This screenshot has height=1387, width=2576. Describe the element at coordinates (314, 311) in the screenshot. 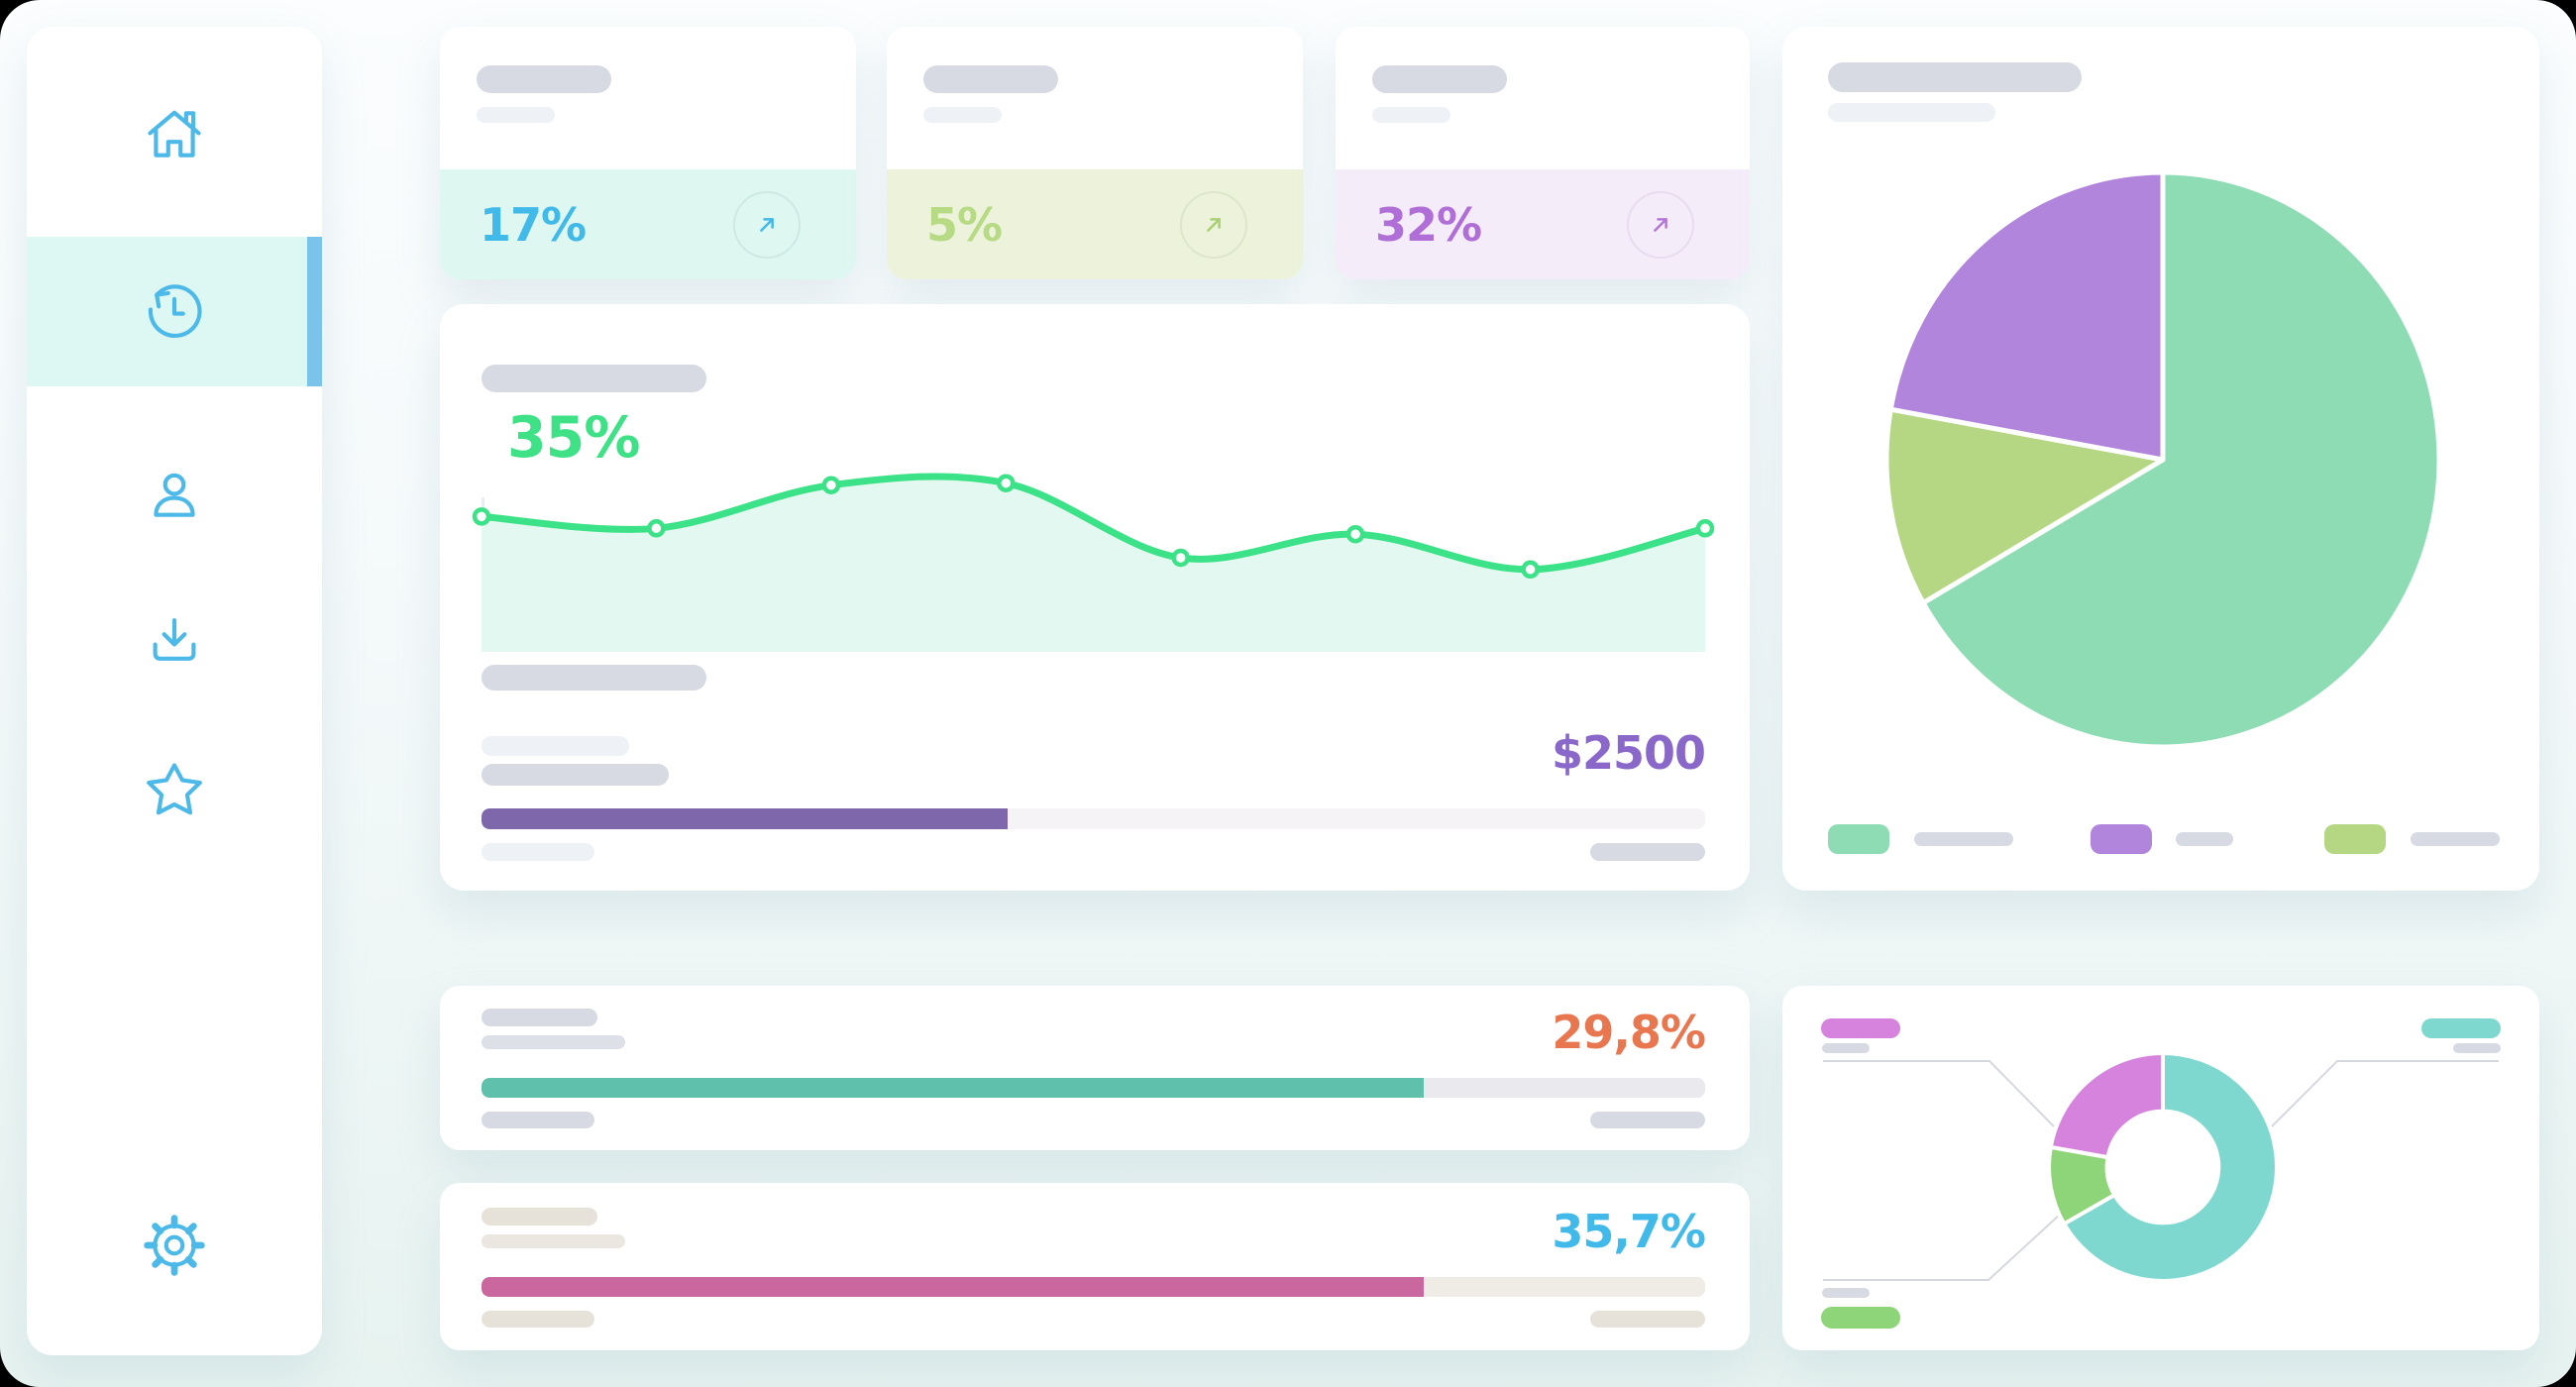

I see `sidebar-active-indicator` at that location.